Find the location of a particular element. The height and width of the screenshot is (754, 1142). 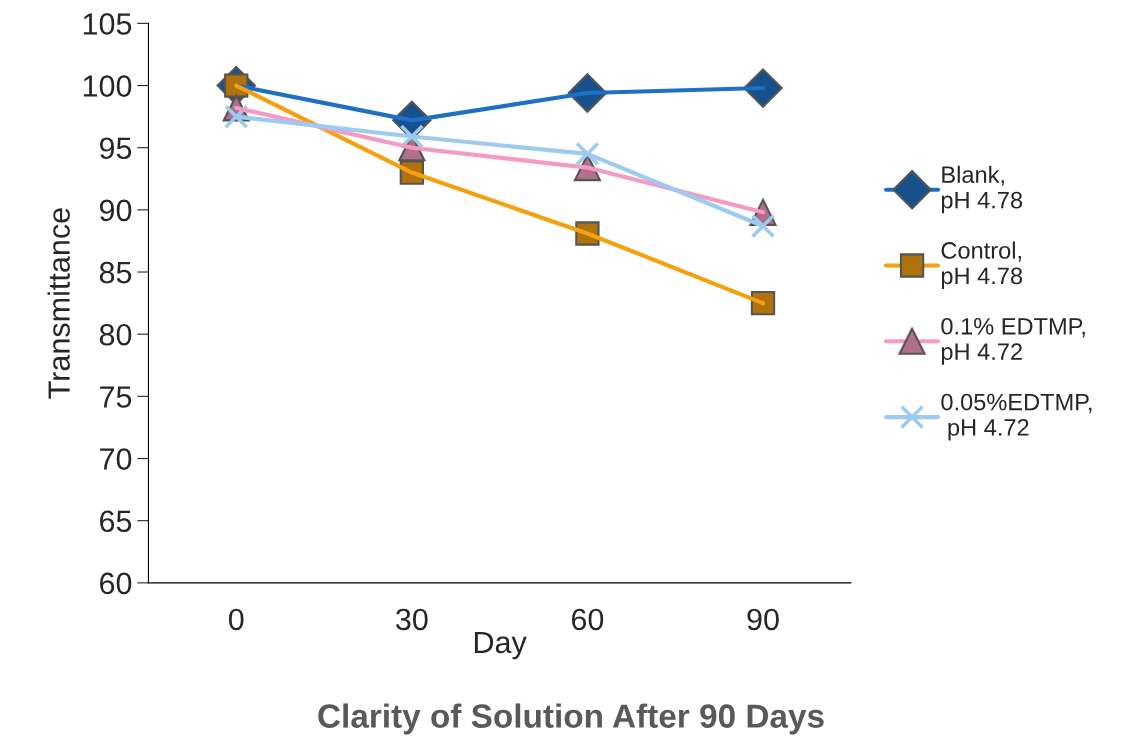

legend-label: Control, pH 4.78 is located at coordinates (982, 265).